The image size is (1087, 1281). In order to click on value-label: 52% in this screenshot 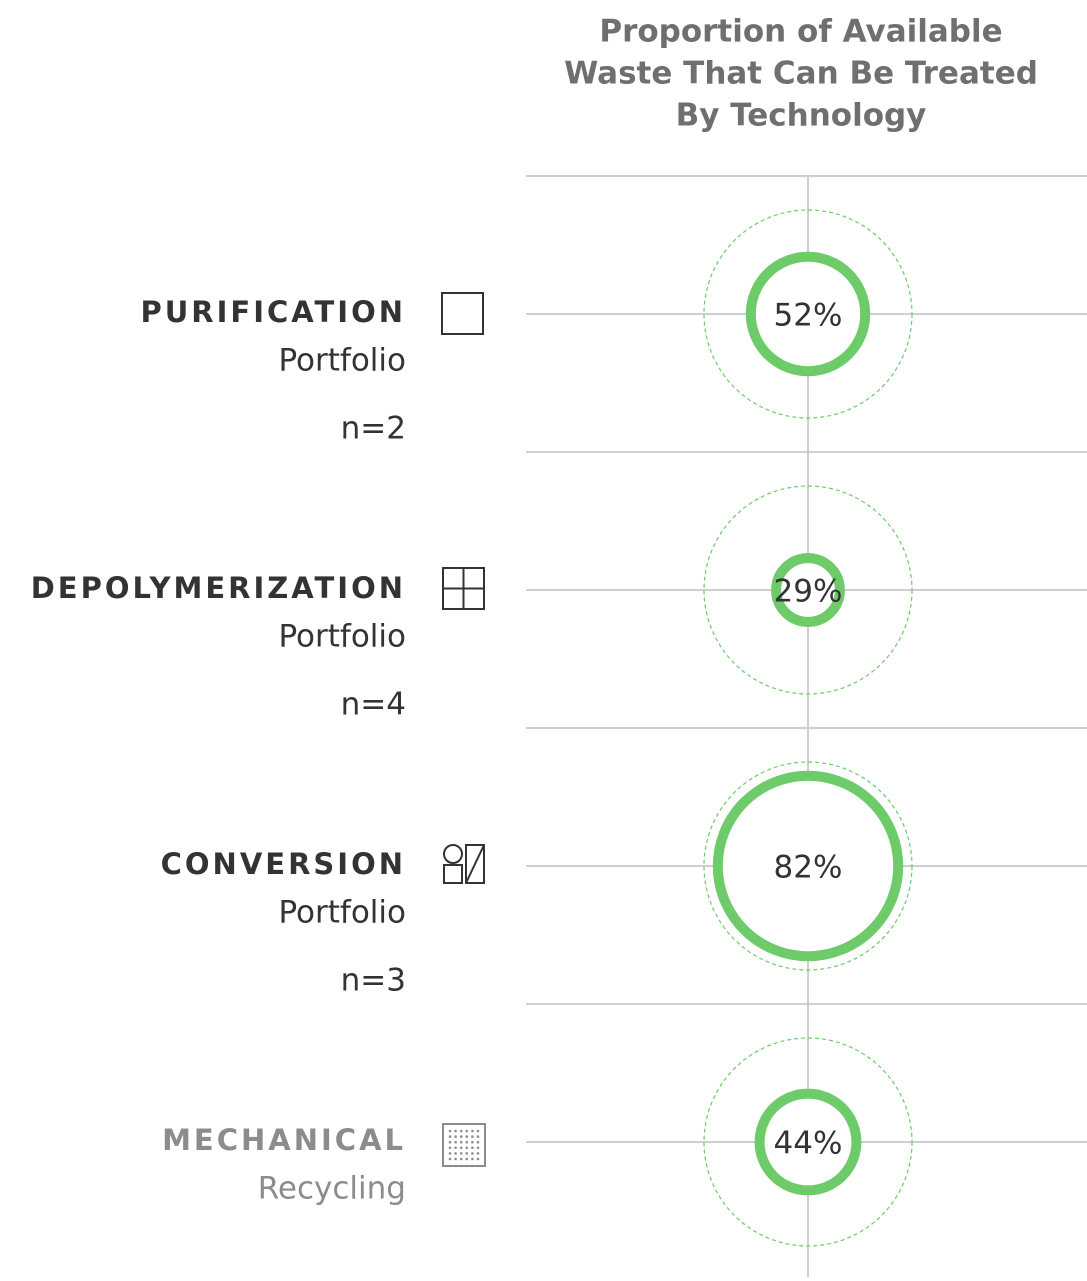, I will do `click(808, 316)`.